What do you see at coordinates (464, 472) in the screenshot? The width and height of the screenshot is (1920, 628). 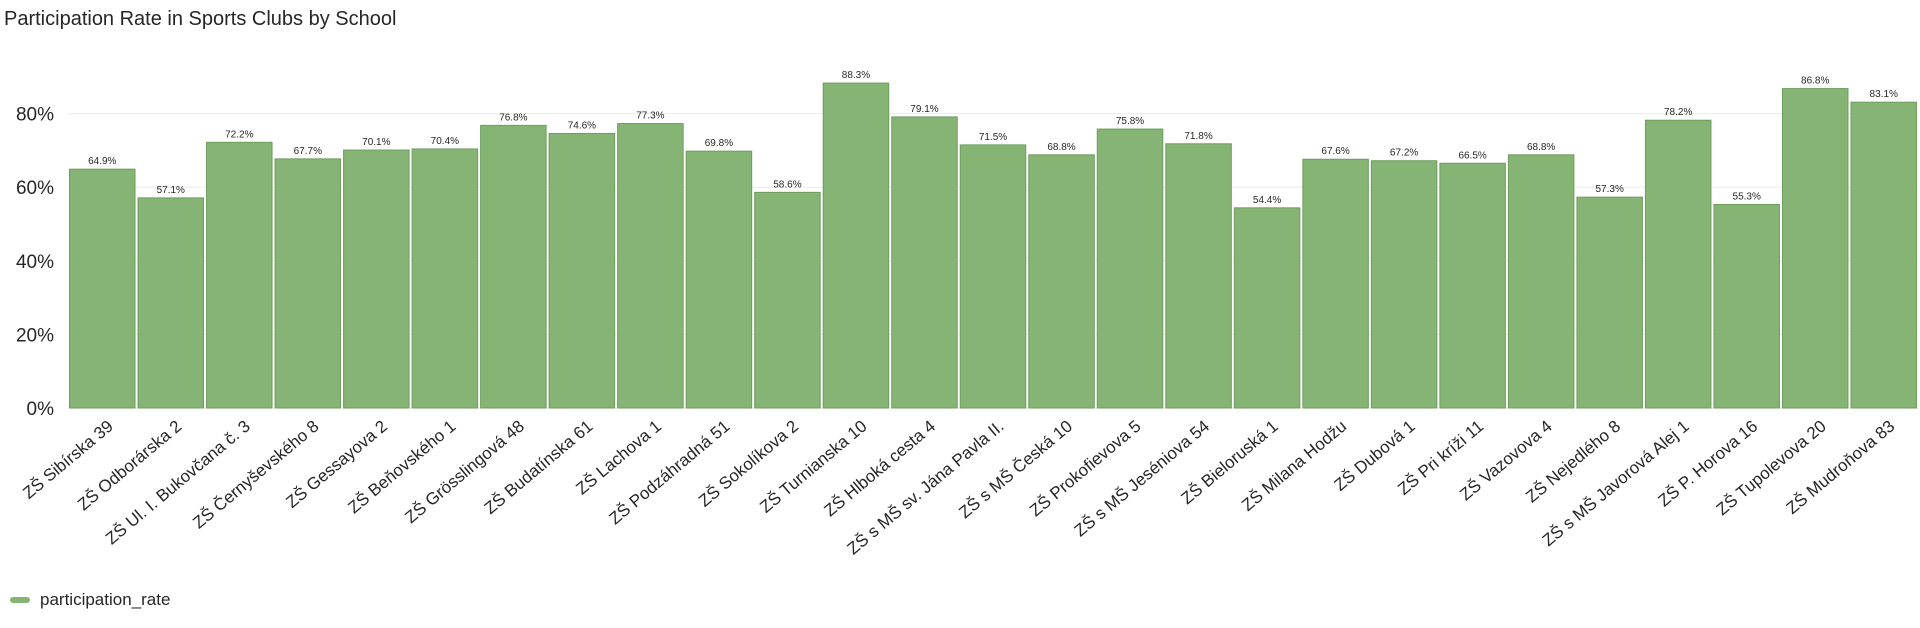 I see `x-tick-label: ZŠ Grösslingová 48` at bounding box center [464, 472].